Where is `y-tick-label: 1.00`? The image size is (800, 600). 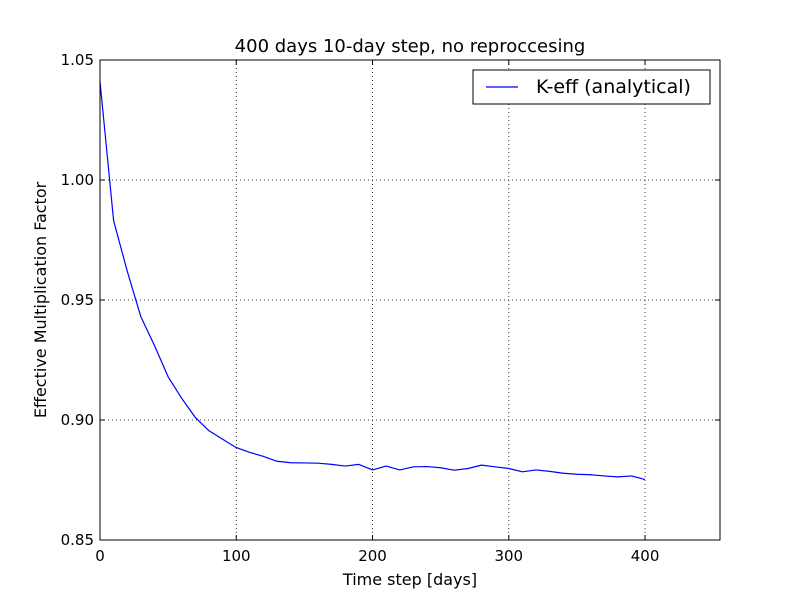
y-tick-label: 1.00 is located at coordinates (77, 180).